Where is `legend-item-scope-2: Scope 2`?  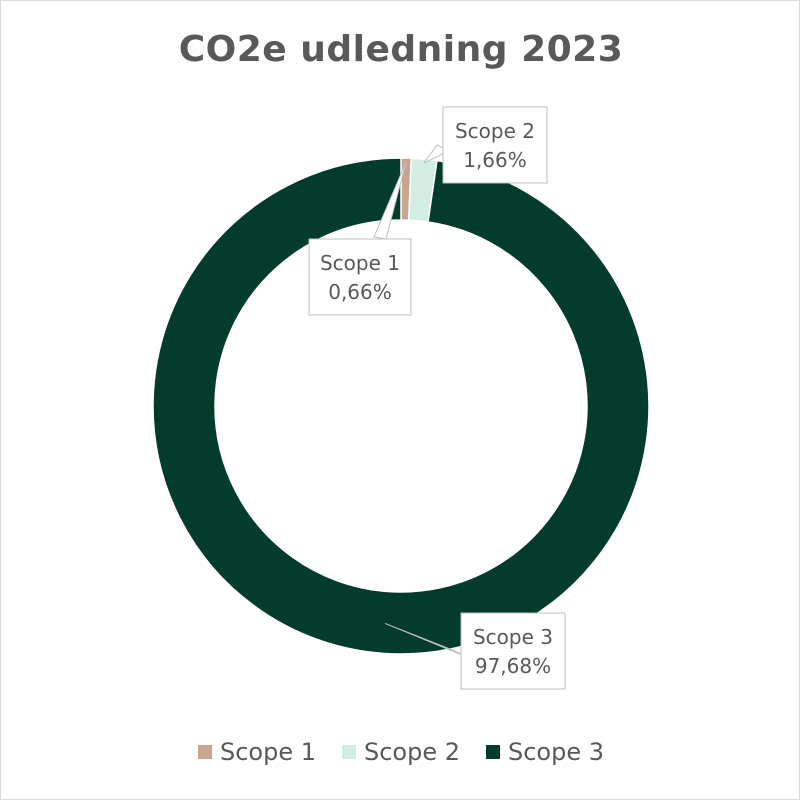
legend-item-scope-2: Scope 2 is located at coordinates (400, 752).